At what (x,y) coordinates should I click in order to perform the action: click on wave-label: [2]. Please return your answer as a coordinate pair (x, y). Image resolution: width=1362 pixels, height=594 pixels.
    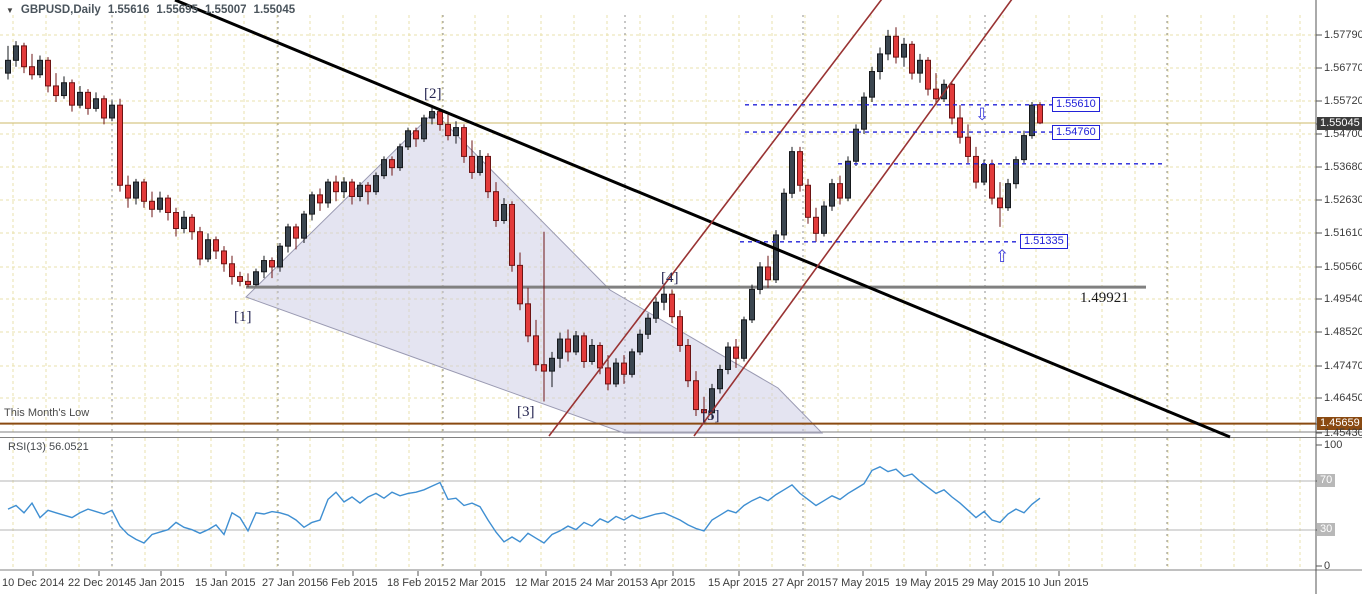
    Looking at the image, I should click on (433, 94).